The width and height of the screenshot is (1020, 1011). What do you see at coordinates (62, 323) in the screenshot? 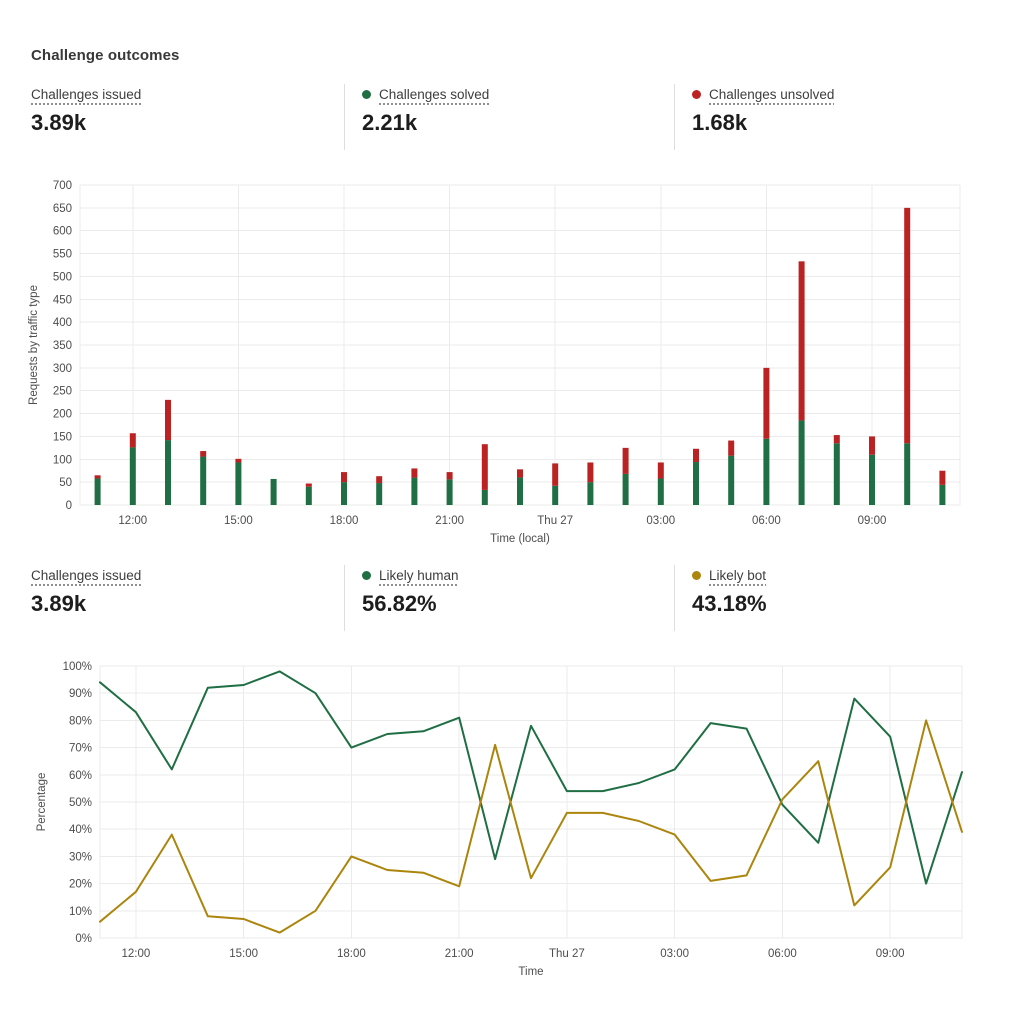
I see `y-axis-tick-label: 400` at bounding box center [62, 323].